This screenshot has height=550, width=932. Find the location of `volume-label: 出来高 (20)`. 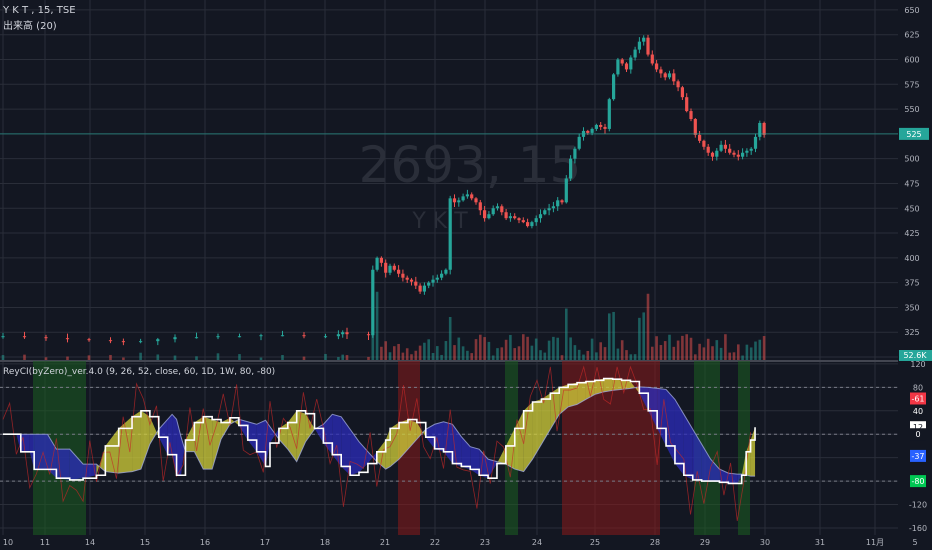

volume-label: 出来高 (20) is located at coordinates (30, 26).